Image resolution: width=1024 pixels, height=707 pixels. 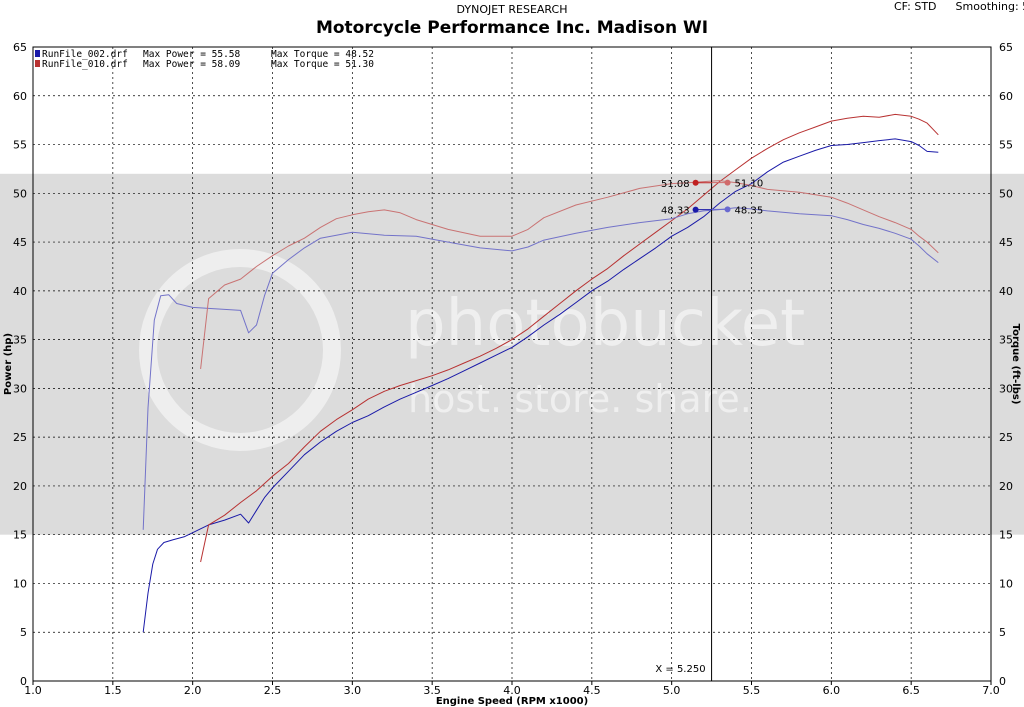 I want to click on cursor-point-label: 48.33, so click(x=675, y=211).